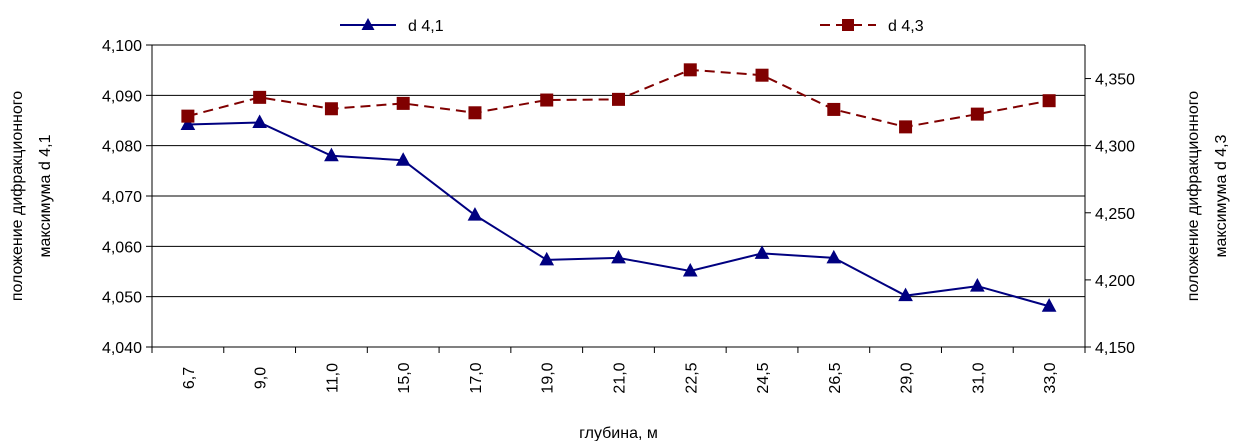 Image resolution: width=1233 pixels, height=441 pixels. What do you see at coordinates (122, 147) in the screenshot?
I see `y-tick-label: 4,080` at bounding box center [122, 147].